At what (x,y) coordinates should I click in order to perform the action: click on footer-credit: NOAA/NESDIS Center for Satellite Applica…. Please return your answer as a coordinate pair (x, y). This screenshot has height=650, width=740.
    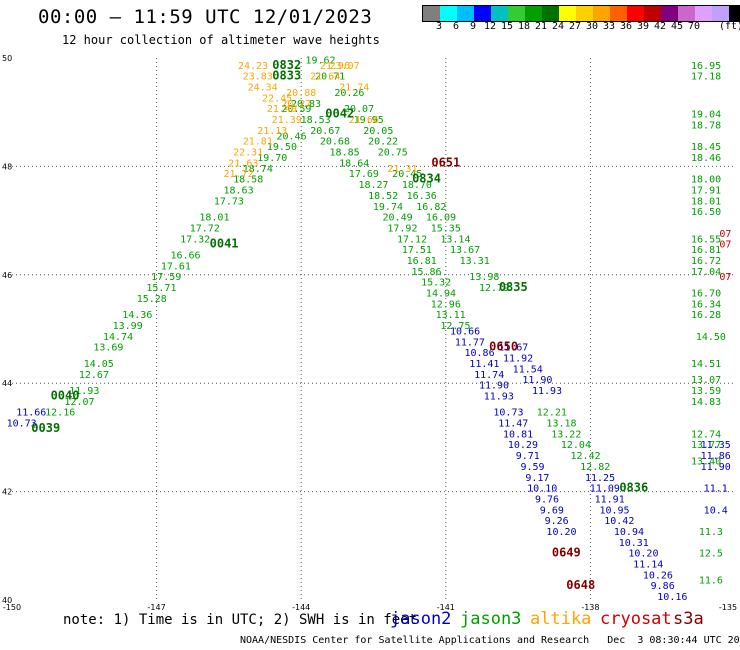
    Looking at the image, I should click on (490, 640).